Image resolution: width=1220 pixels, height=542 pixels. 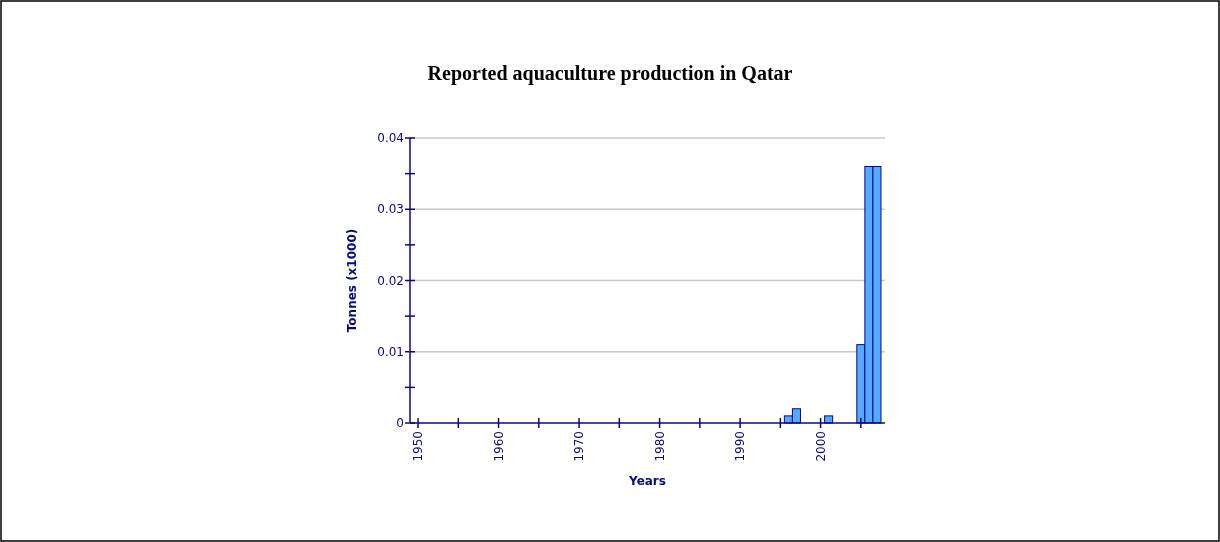 What do you see at coordinates (820, 446) in the screenshot?
I see `x-tick-label: 2000` at bounding box center [820, 446].